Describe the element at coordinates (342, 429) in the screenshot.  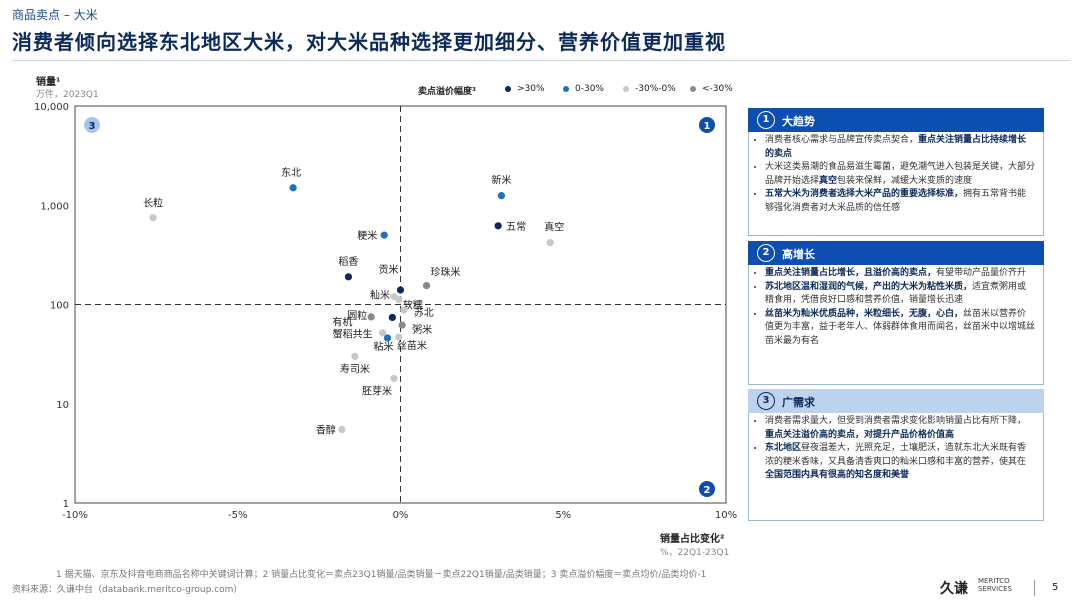
I see `data-point-香醇` at that location.